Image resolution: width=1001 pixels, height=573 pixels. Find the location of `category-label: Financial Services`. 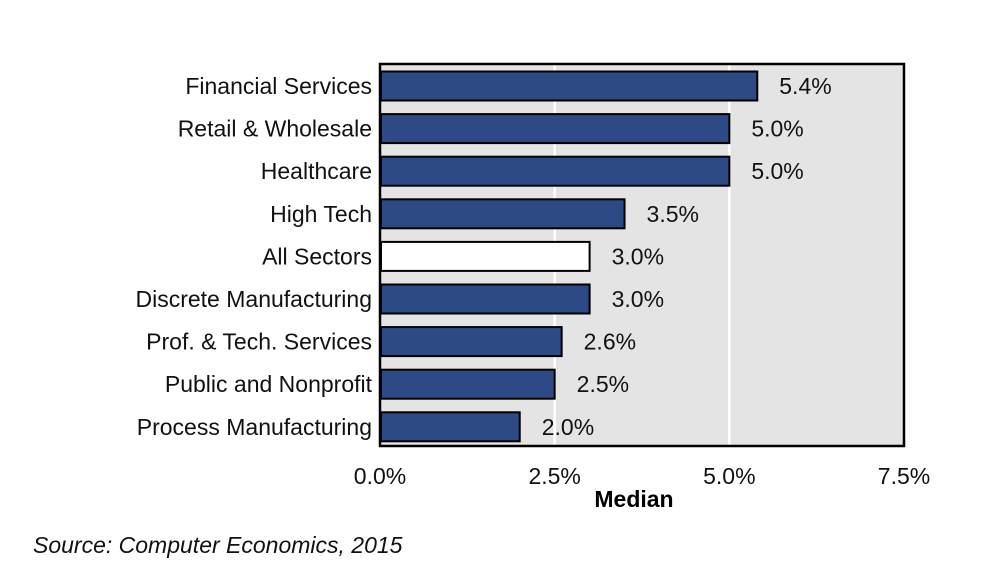

category-label: Financial Services is located at coordinates (278, 86).